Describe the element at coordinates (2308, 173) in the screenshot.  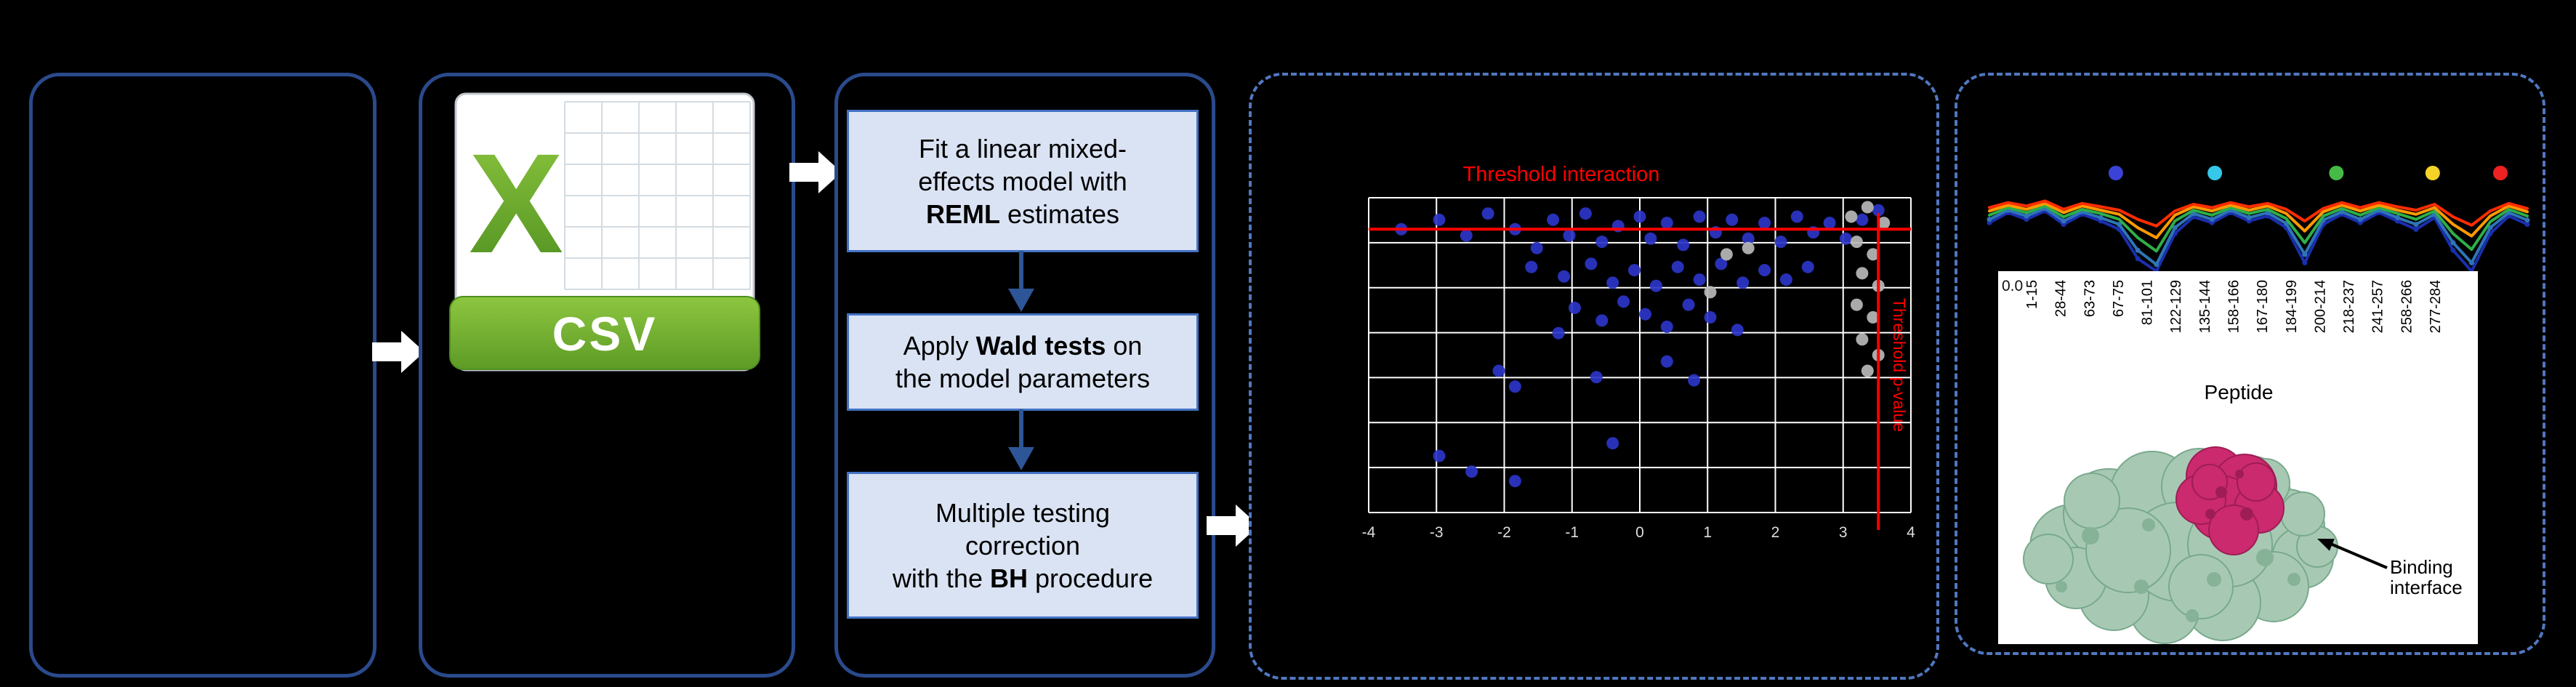
I see `uptake-legend` at that location.